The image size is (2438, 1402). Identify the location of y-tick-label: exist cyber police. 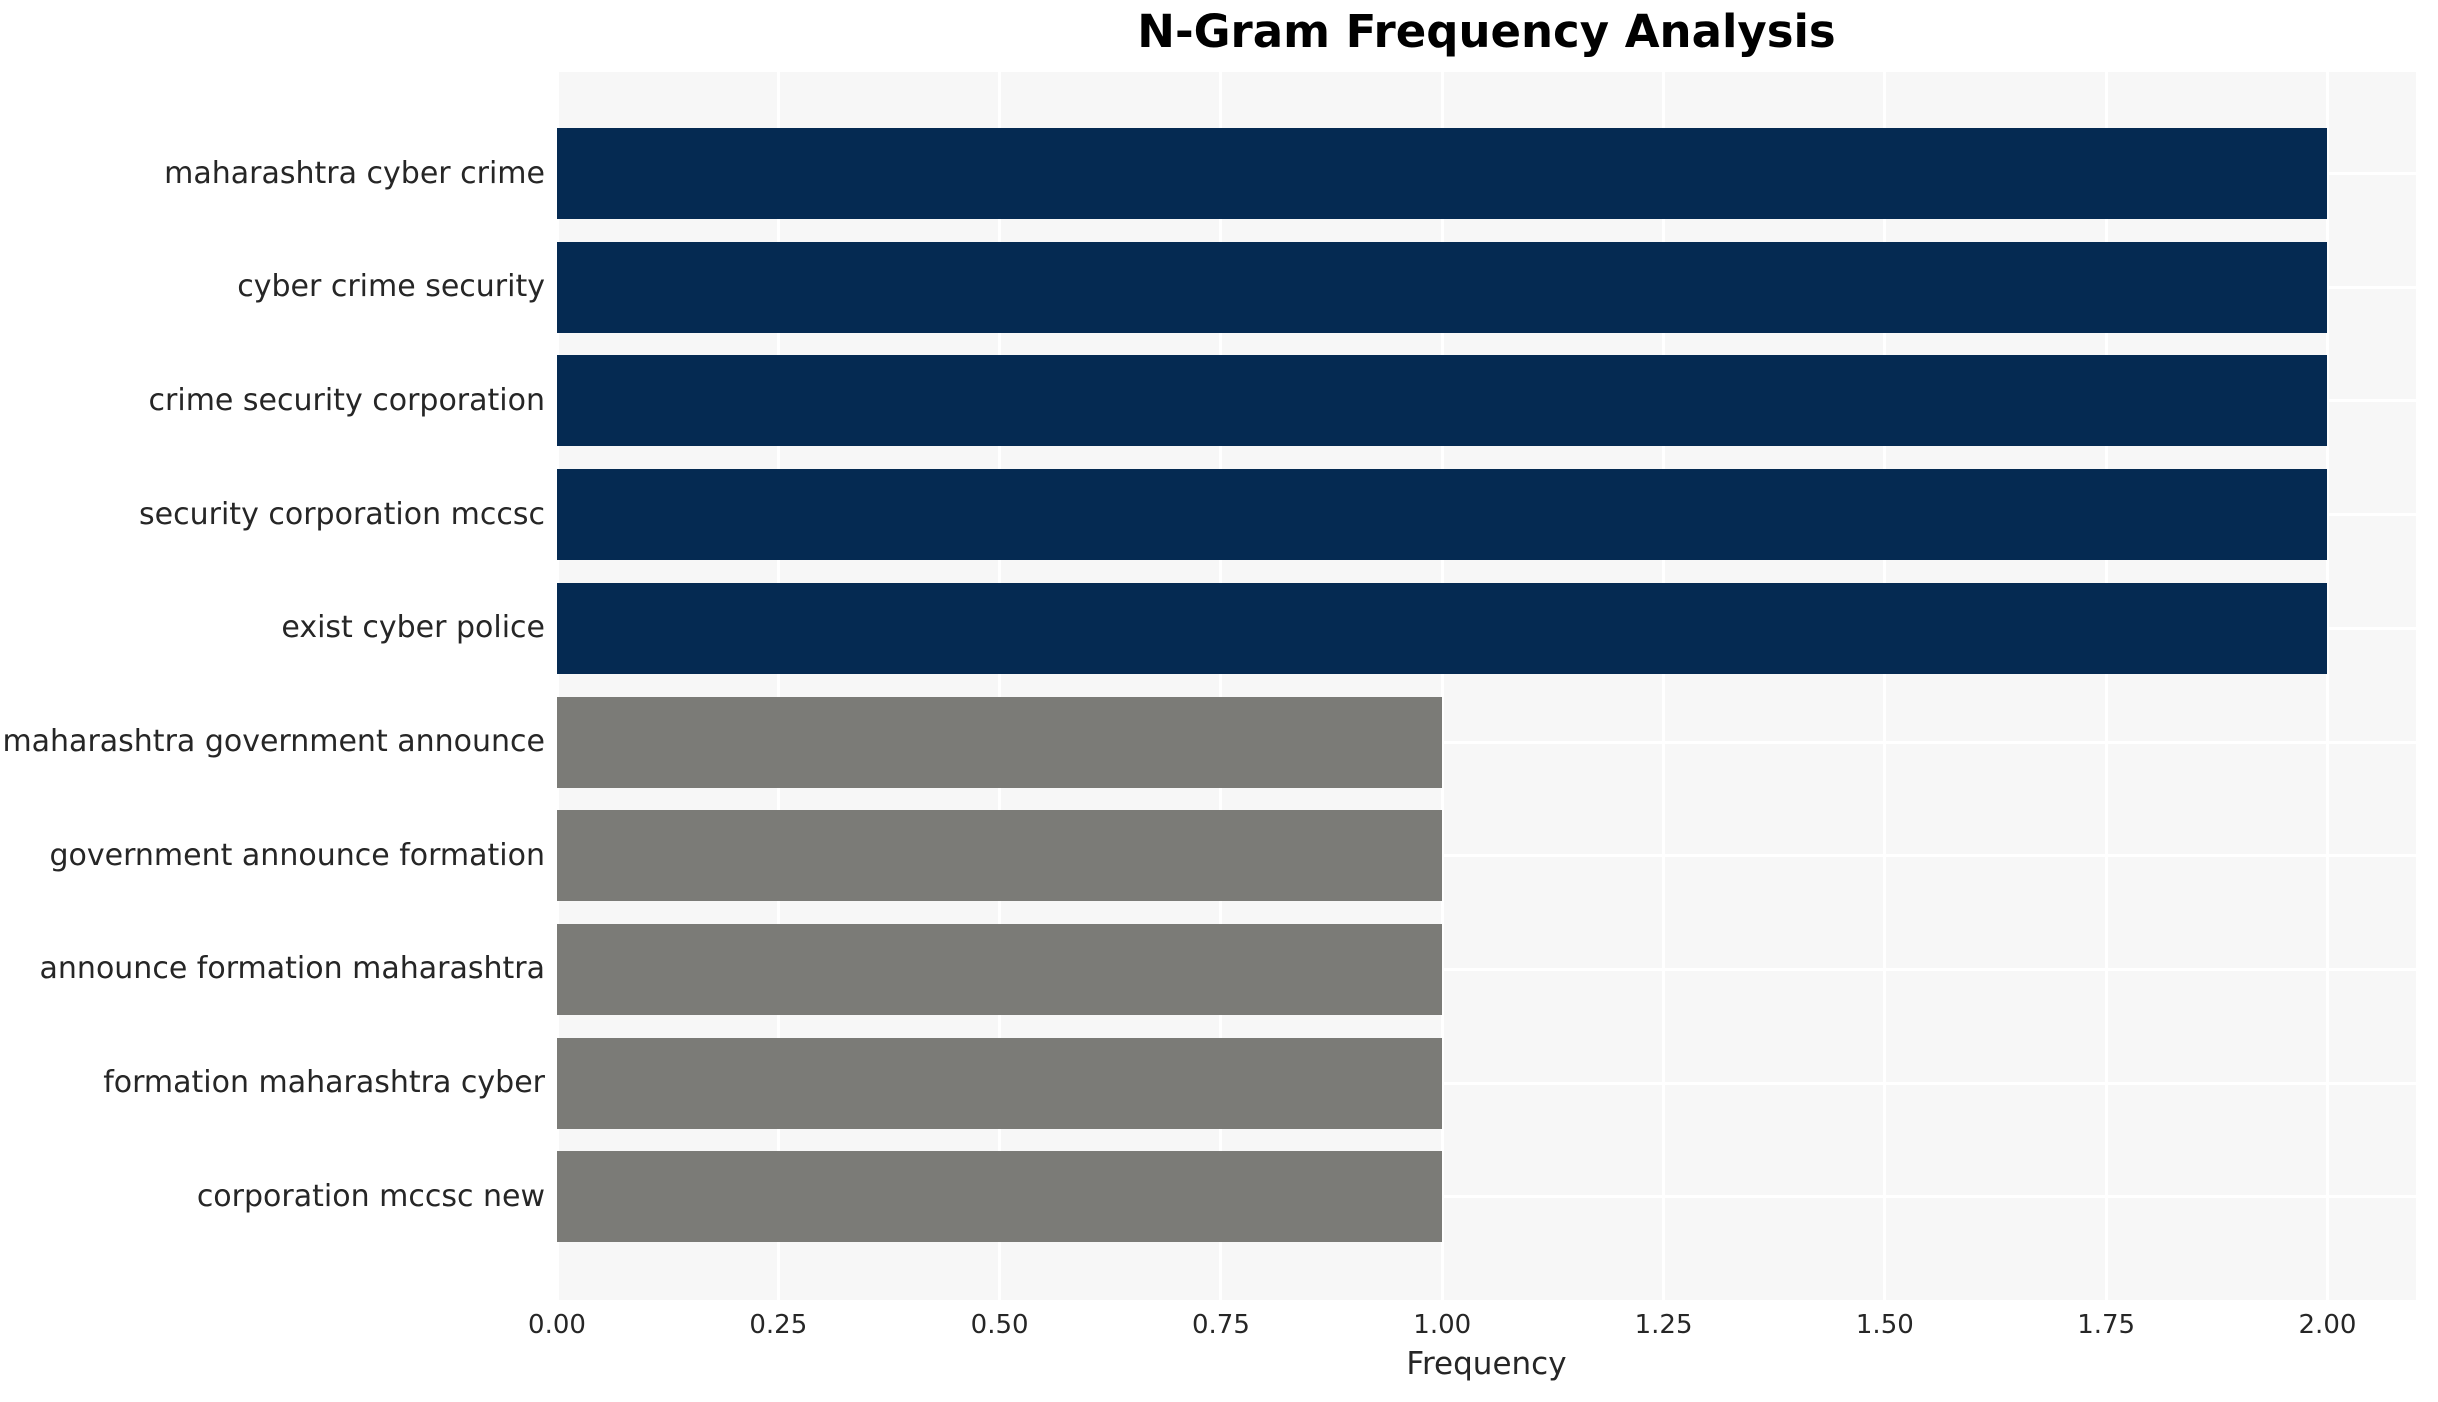
(413, 628).